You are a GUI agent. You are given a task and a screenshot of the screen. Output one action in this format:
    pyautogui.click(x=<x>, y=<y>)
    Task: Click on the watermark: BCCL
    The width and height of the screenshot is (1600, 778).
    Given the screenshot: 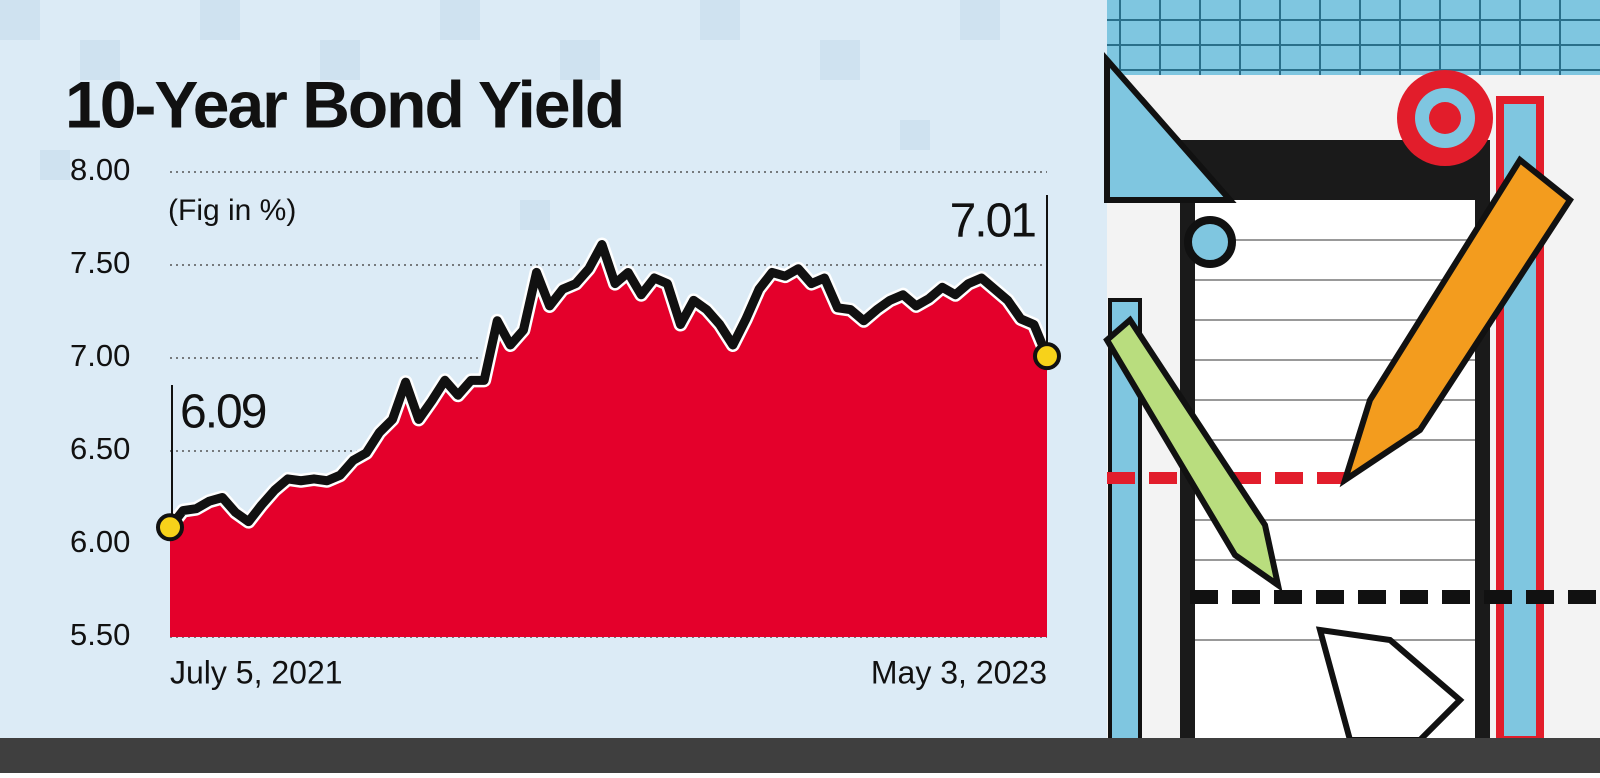 What is the action you would take?
    pyautogui.click(x=1374, y=657)
    